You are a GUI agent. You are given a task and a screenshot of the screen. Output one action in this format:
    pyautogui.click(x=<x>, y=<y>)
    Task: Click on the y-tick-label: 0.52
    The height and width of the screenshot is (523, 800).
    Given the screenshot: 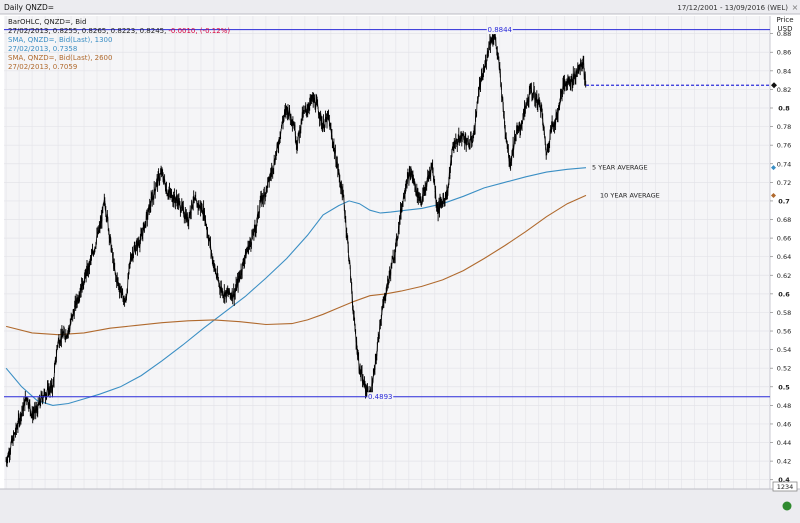 What is the action you would take?
    pyautogui.click(x=784, y=369)
    